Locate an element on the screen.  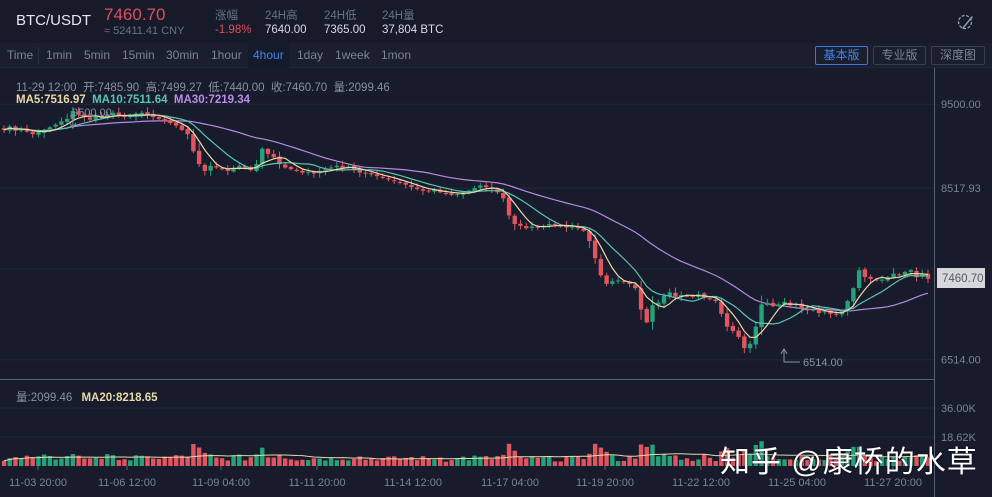
toolbar-divider is located at coordinates (38, 55).